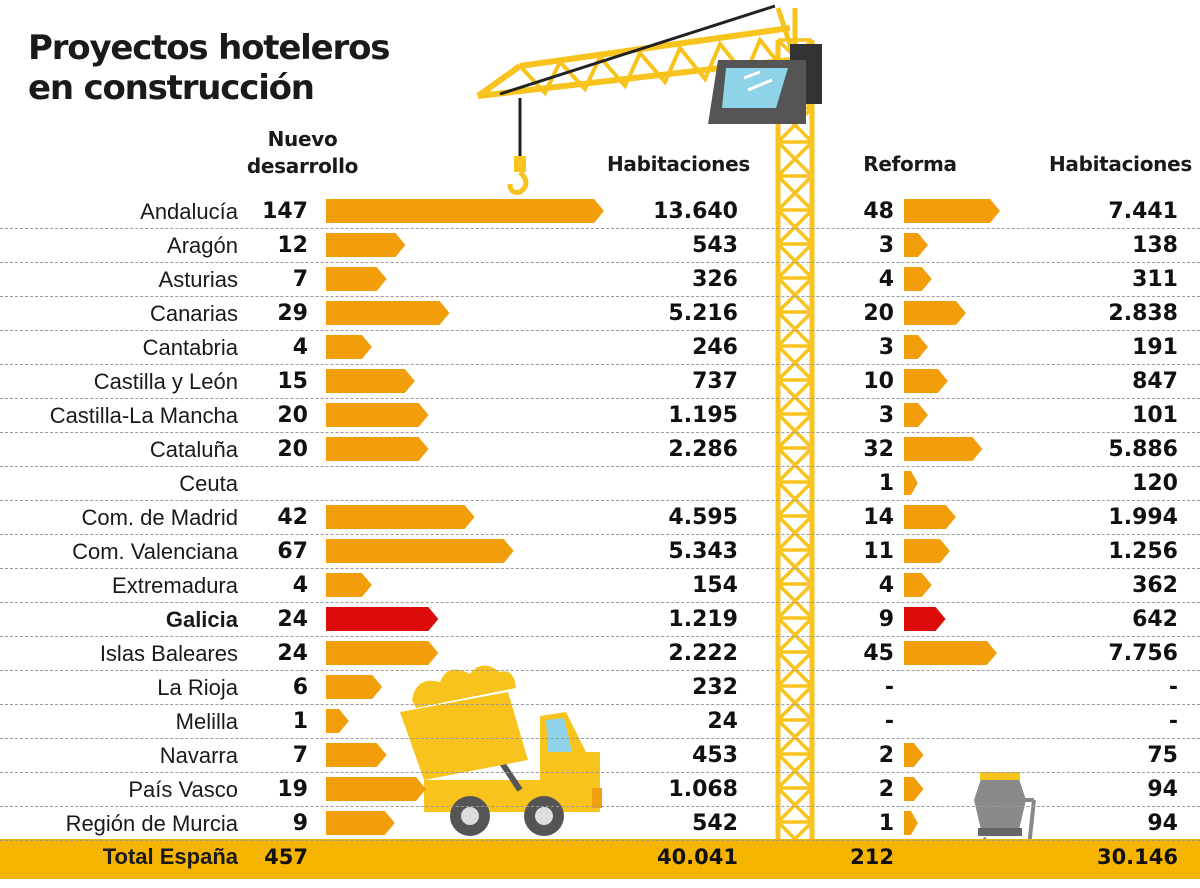  Describe the element at coordinates (155, 551) in the screenshot. I see `region-label: Com. Valenciana` at that location.